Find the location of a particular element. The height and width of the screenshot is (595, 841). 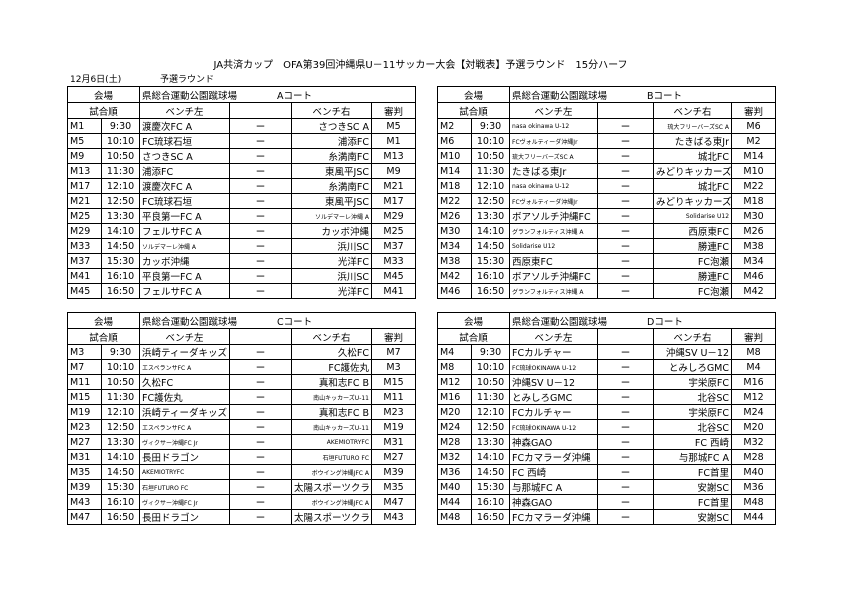

cell: M44 is located at coordinates (754, 517).